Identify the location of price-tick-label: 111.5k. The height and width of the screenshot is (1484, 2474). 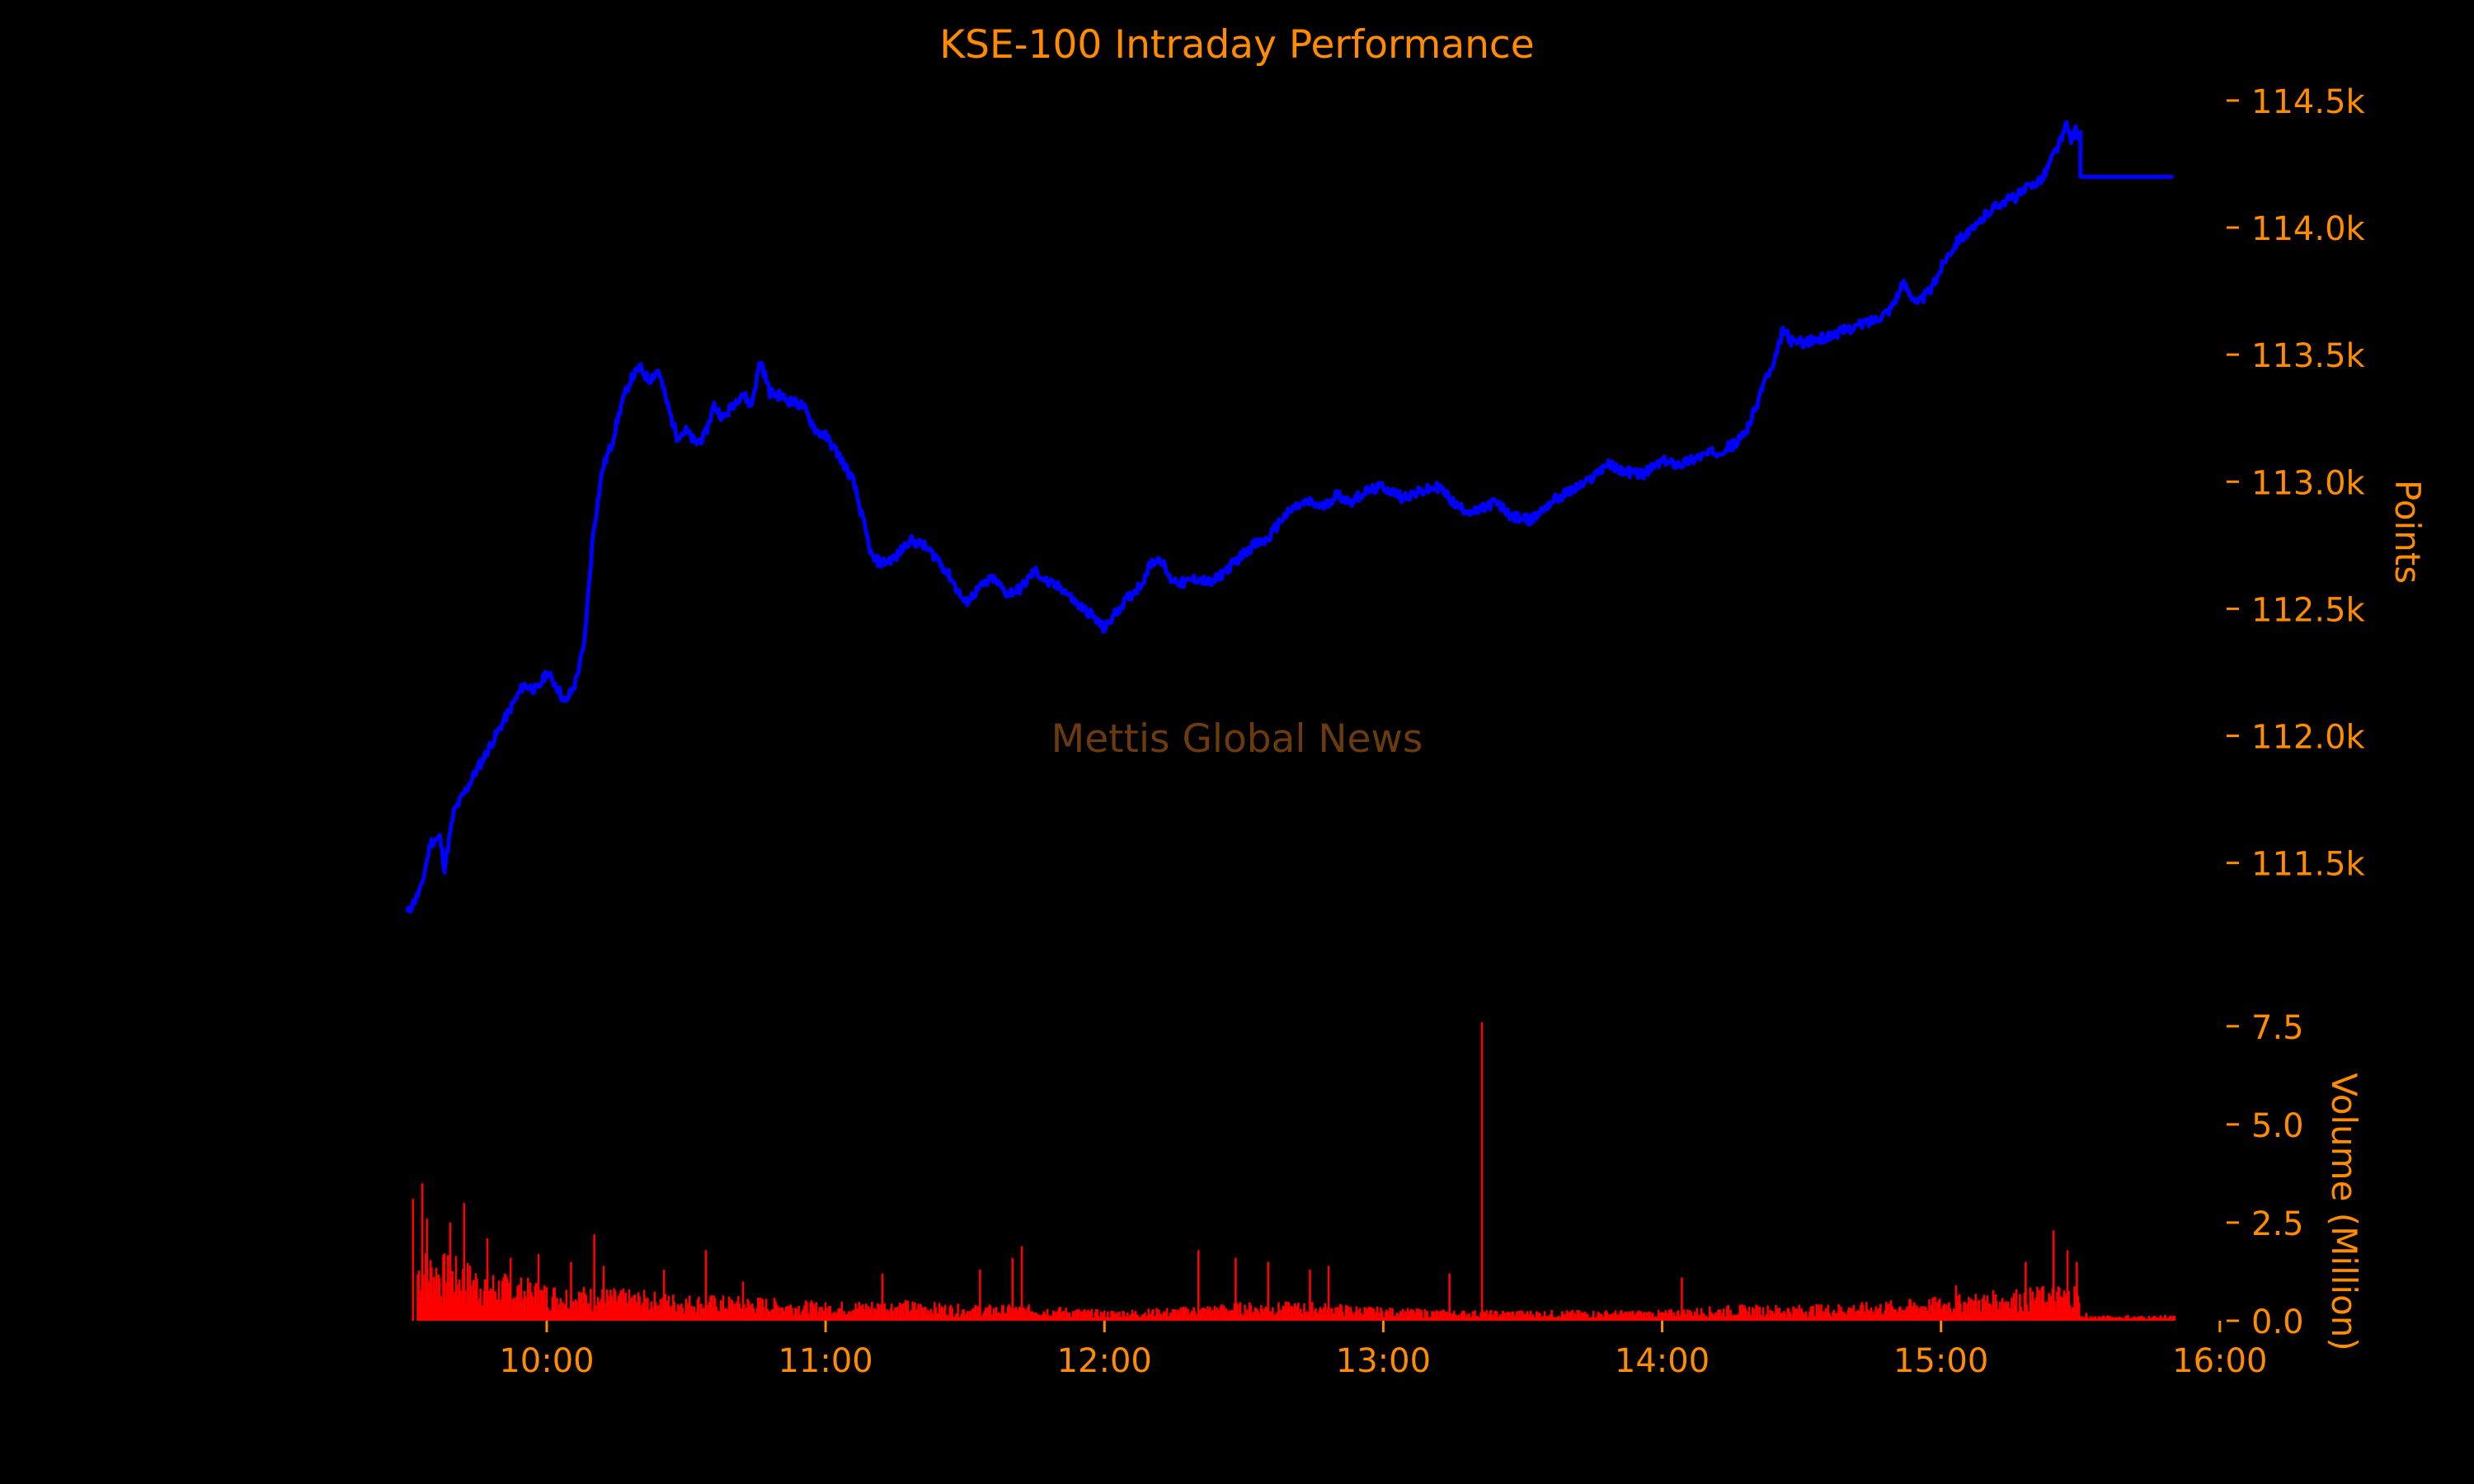
(2308, 865).